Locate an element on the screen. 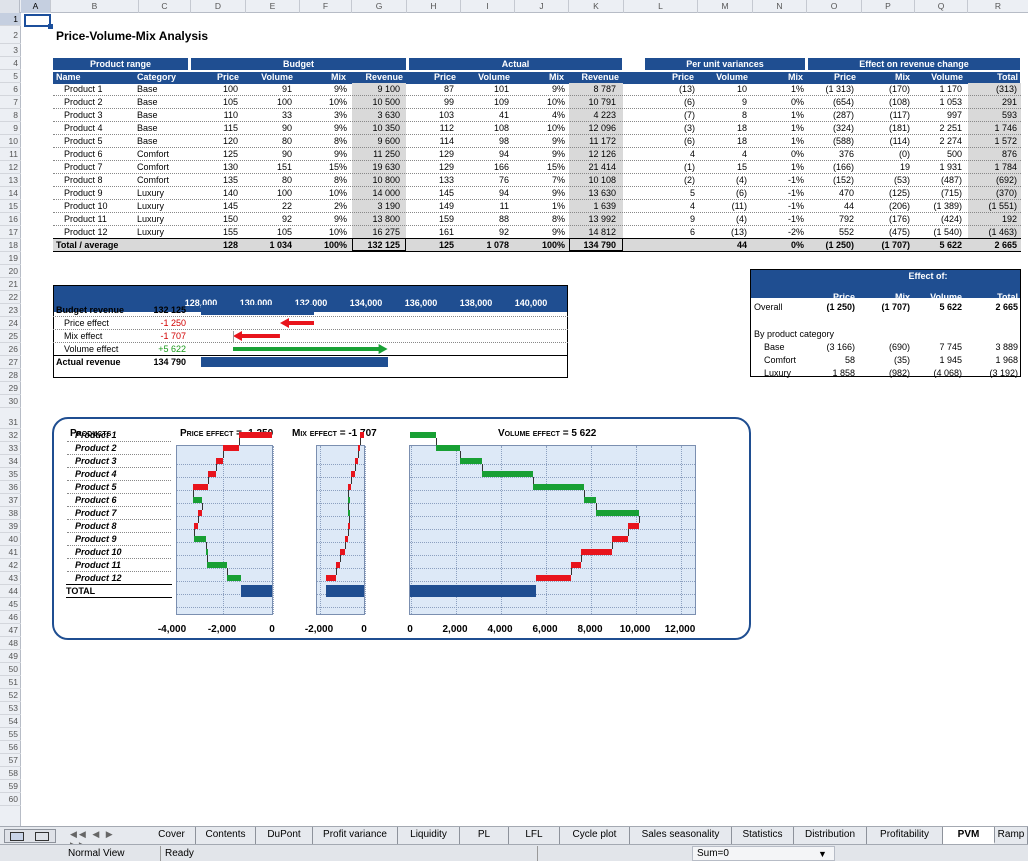  tab-distribution: Distribution is located at coordinates (830, 835).